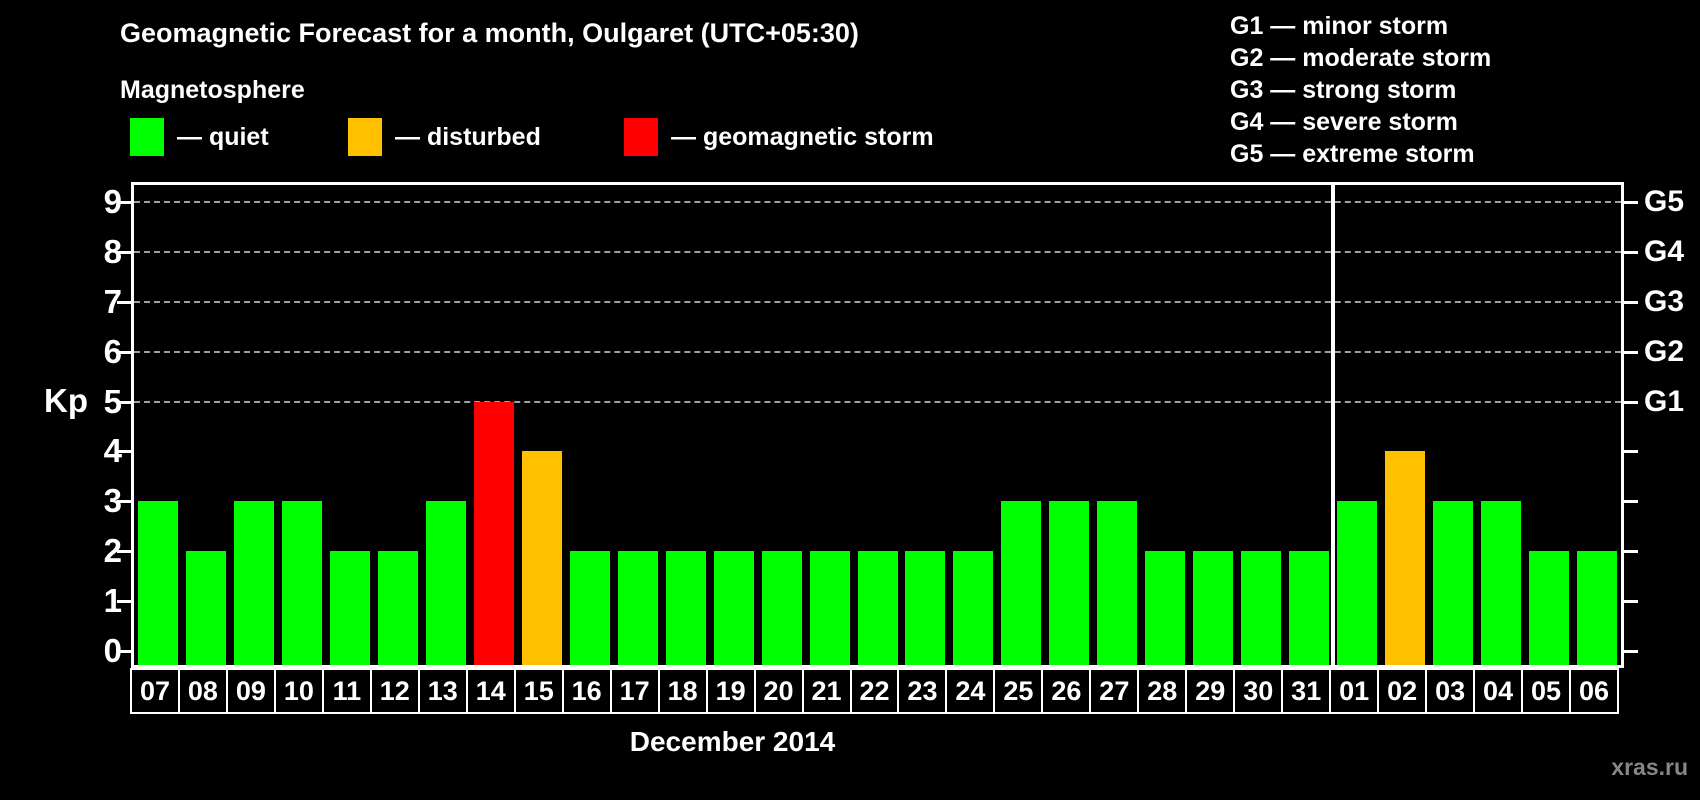 This screenshot has height=800, width=1700. Describe the element at coordinates (223, 136) in the screenshot. I see `legend-item-label: — quiet` at that location.